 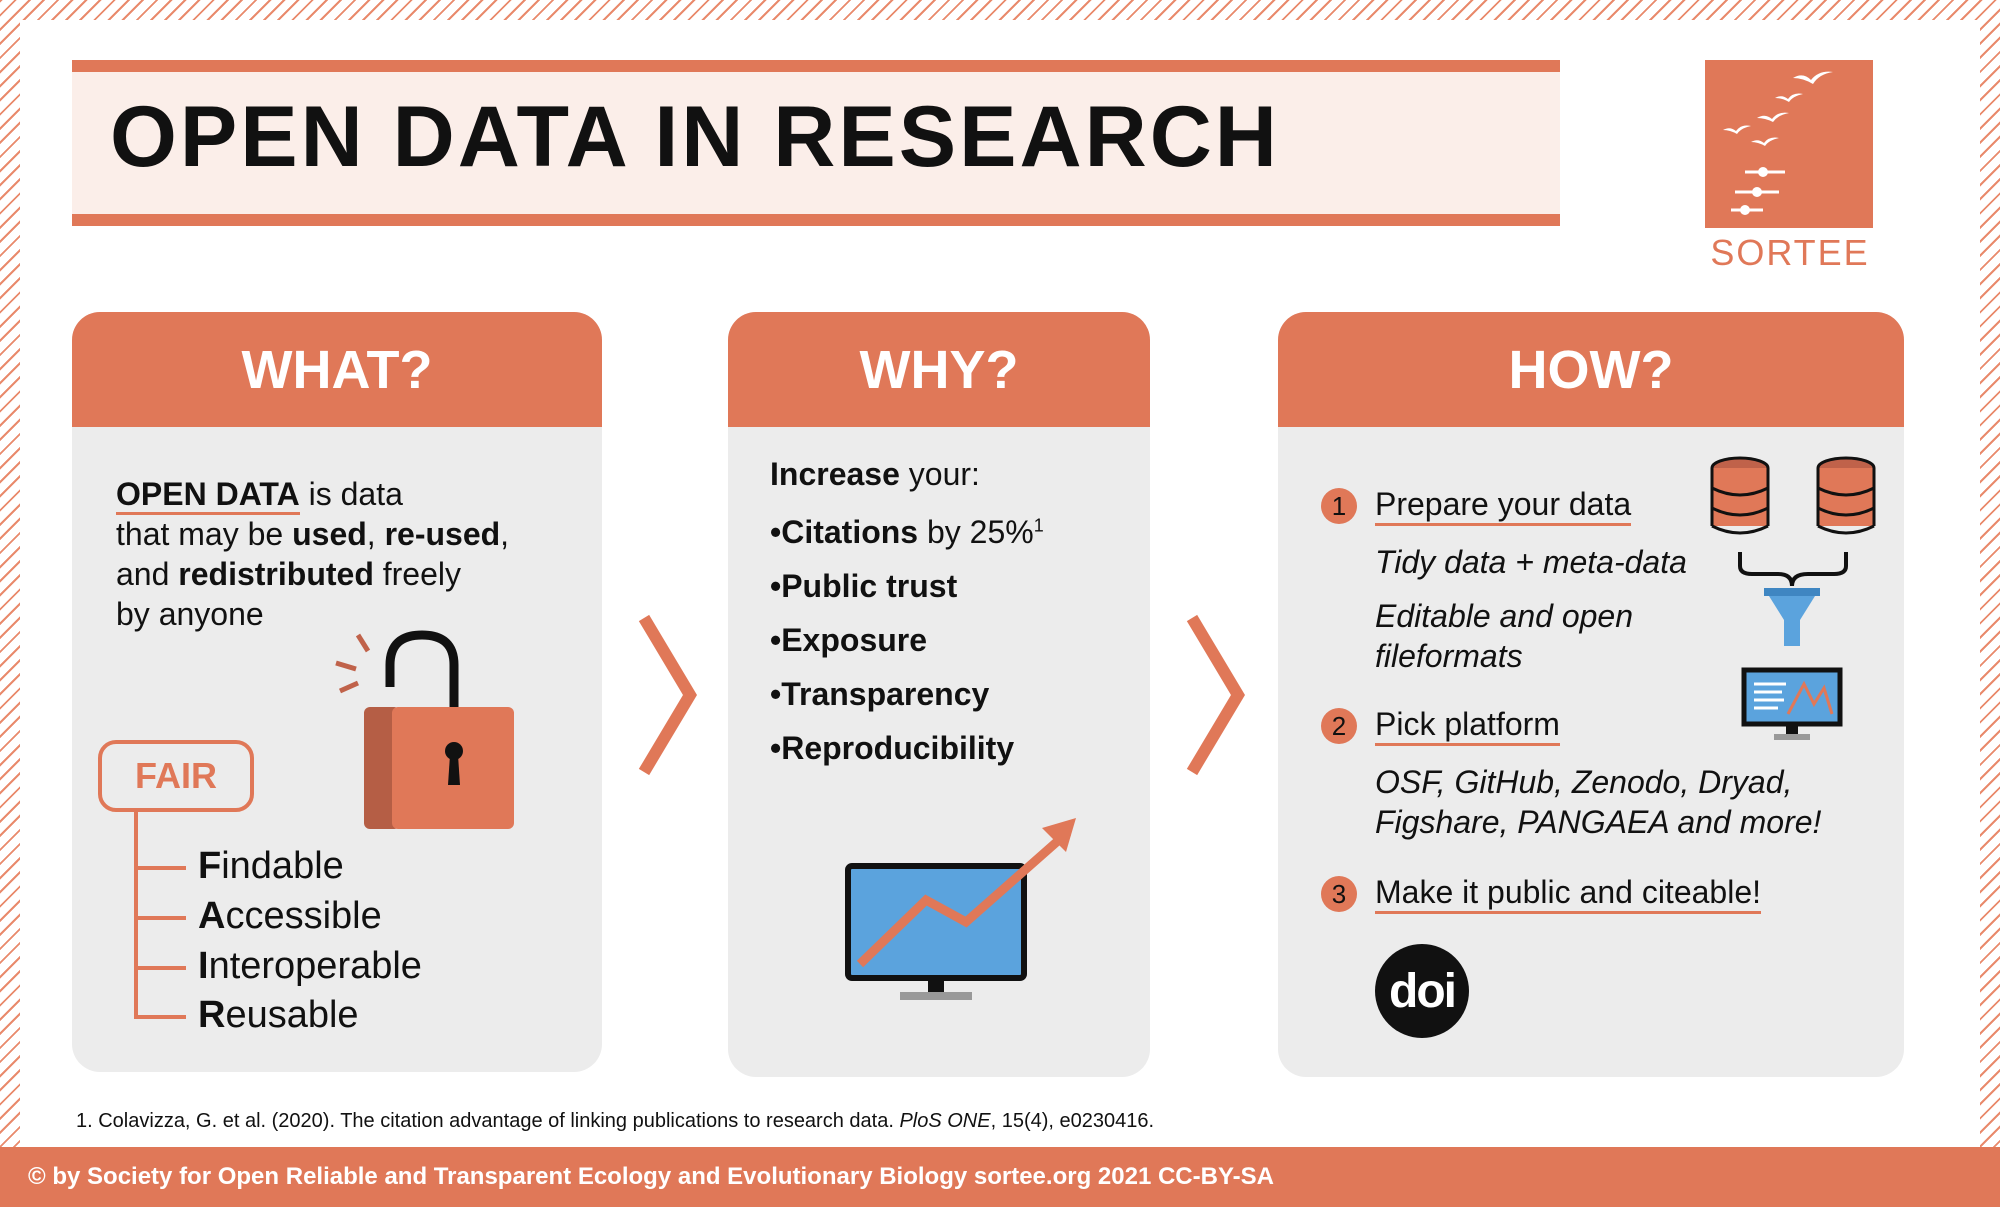 What do you see at coordinates (310, 966) in the screenshot?
I see `fair-interoperable: Interoperable` at bounding box center [310, 966].